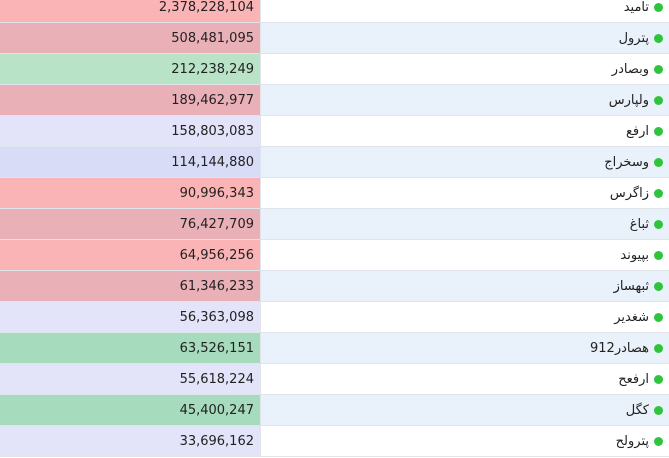  Describe the element at coordinates (130, 162) in the screenshot. I see `value-cell: 114,144,880` at that location.